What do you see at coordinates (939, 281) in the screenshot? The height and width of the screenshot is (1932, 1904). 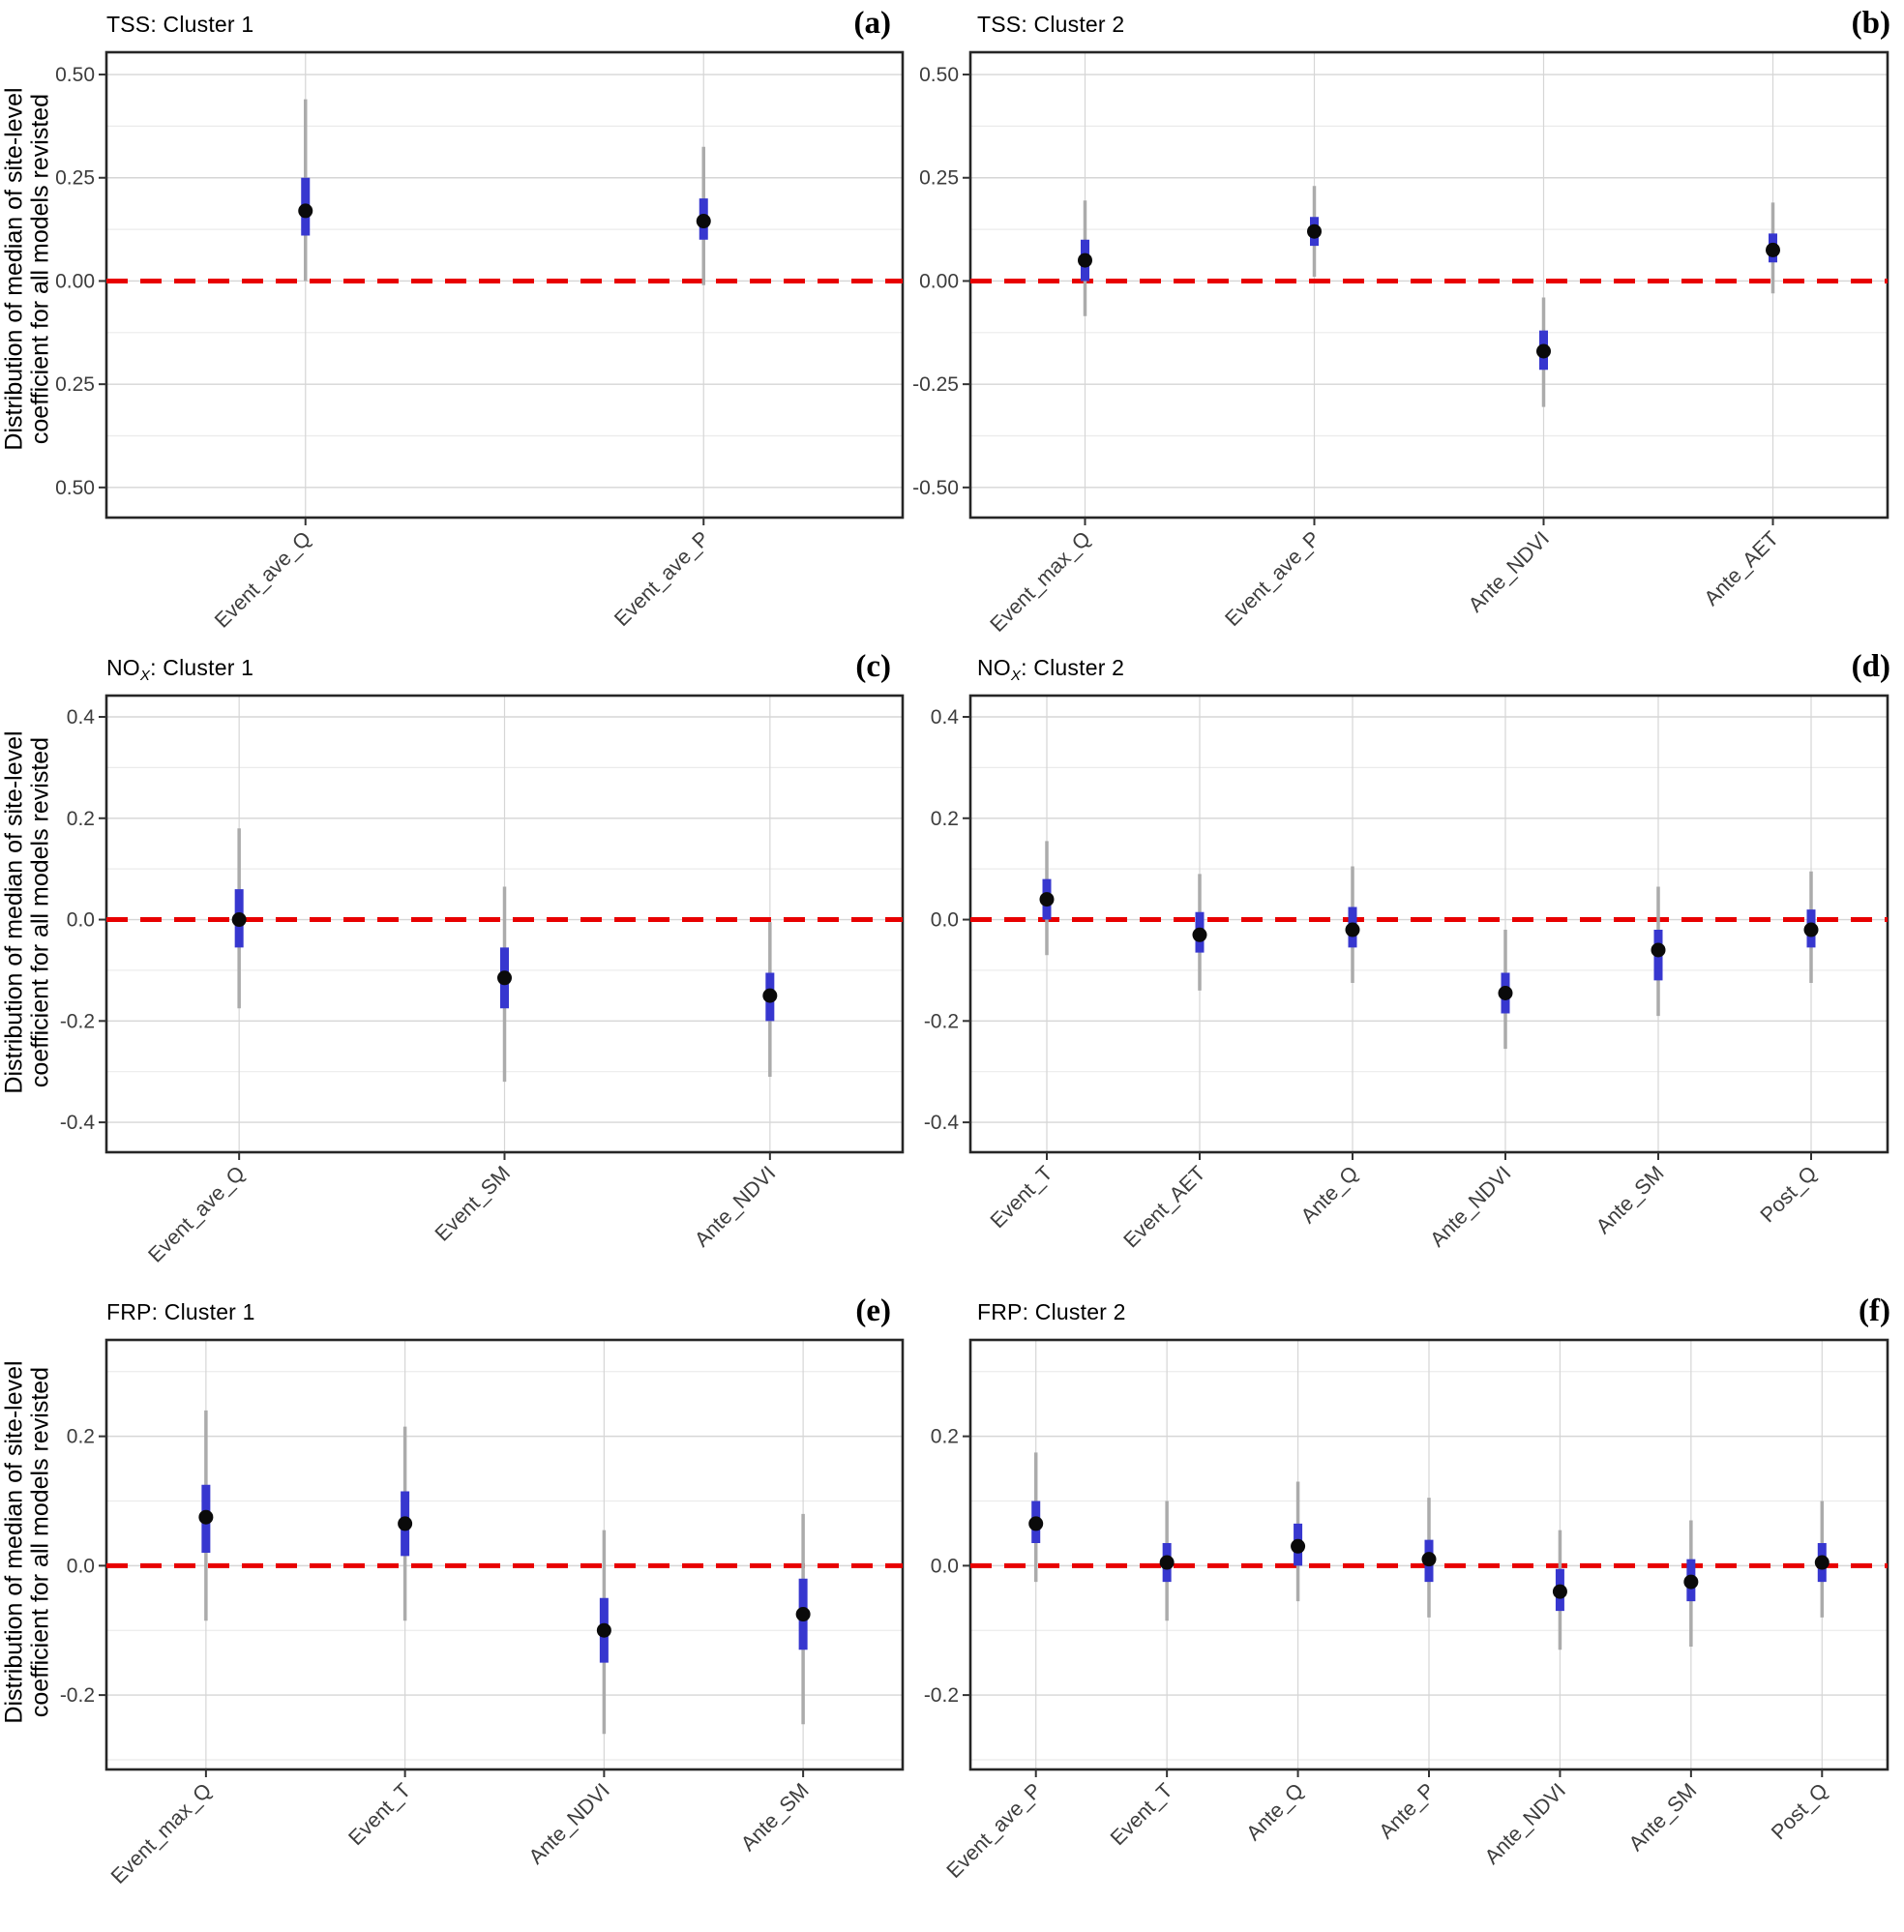 I see `y-tick-label: 0.00` at bounding box center [939, 281].